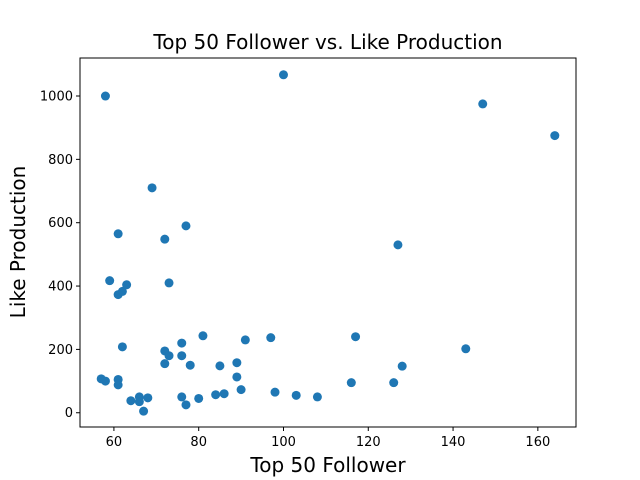 The width and height of the screenshot is (640, 480). Describe the element at coordinates (60, 255) in the screenshot. I see `y-axis-ticks: 0 200 400 600 800 1000` at that location.